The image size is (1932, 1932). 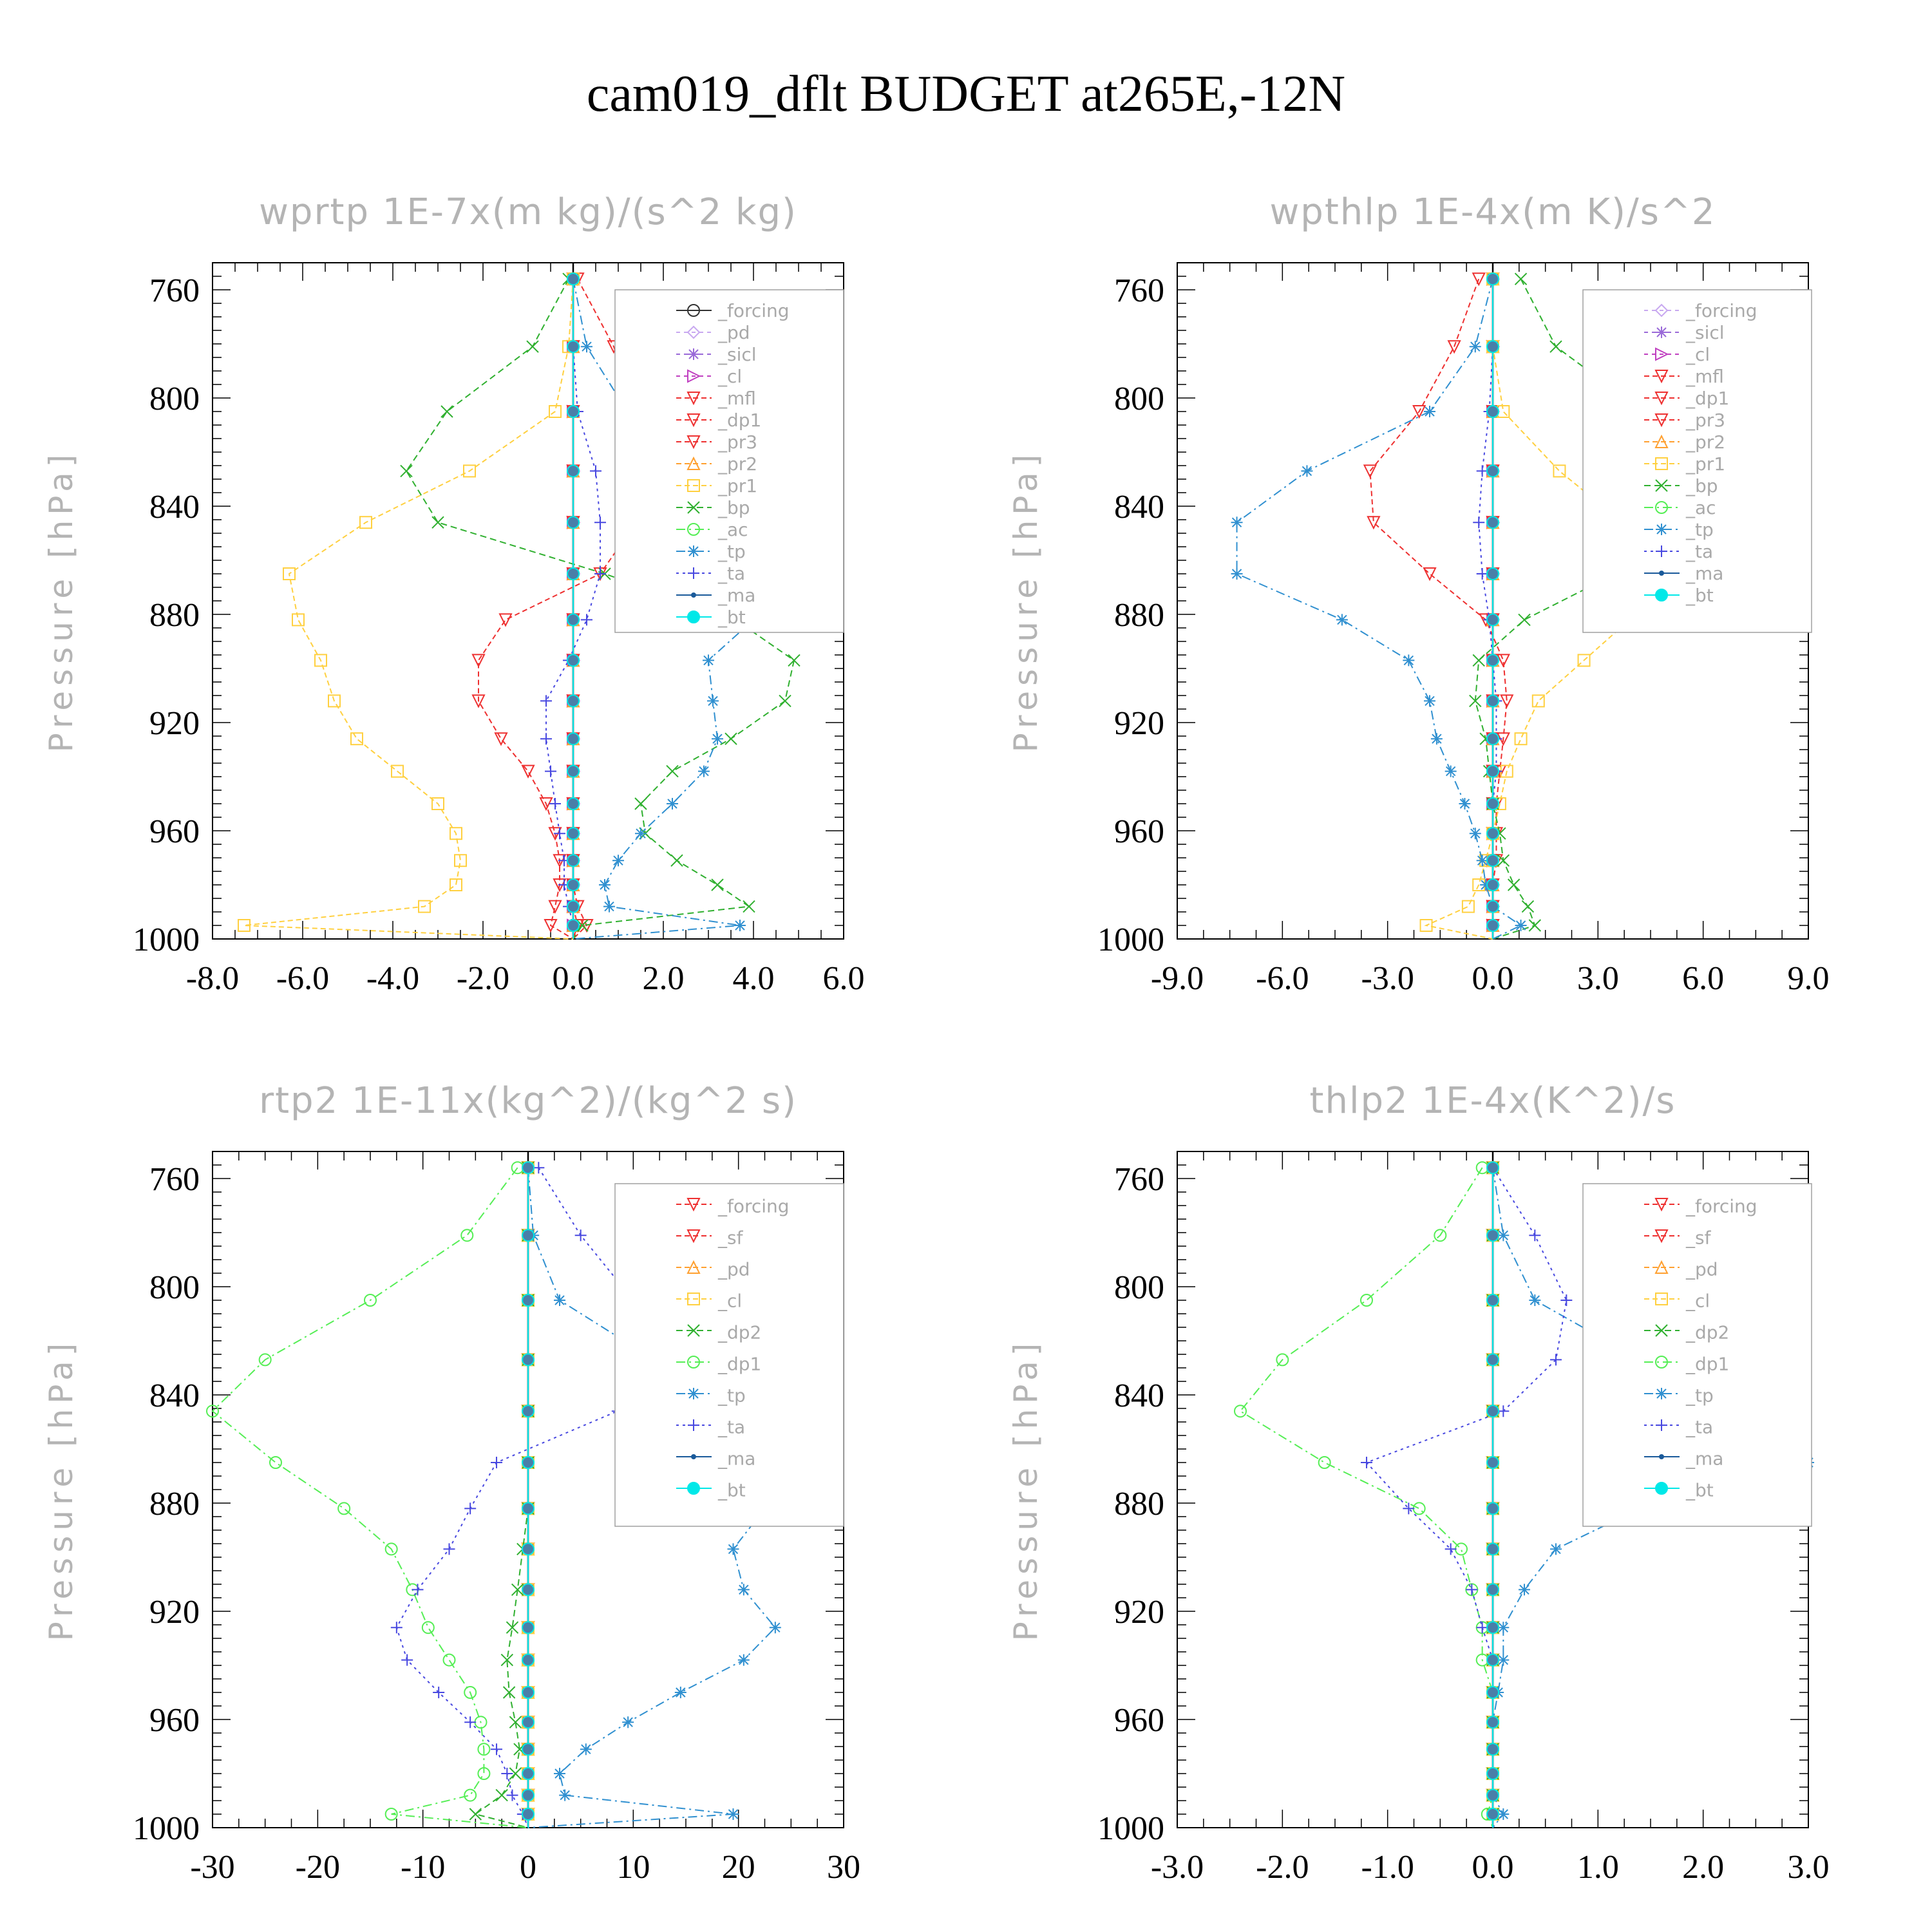 What do you see at coordinates (1809, 978) in the screenshot?
I see `x-tick-label: 9.0` at bounding box center [1809, 978].